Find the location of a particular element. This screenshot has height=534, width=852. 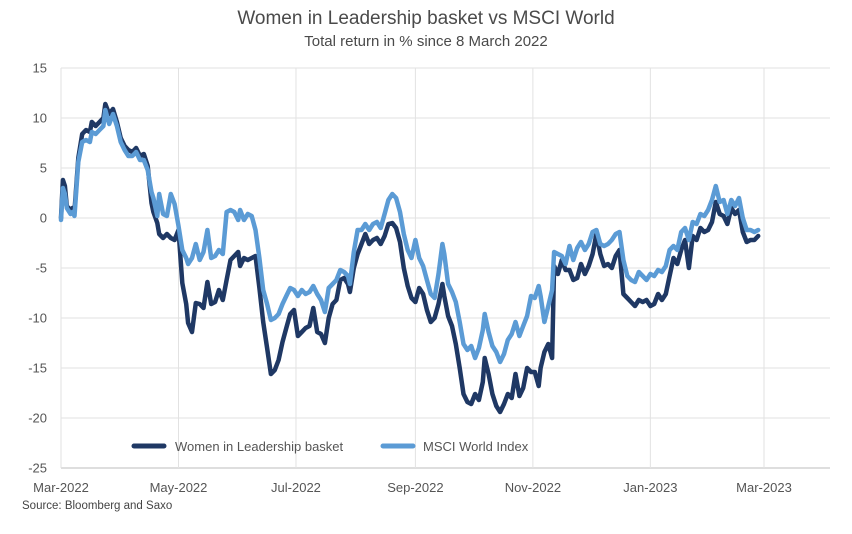

legend-label-msci-world: MSCI World Index is located at coordinates (476, 446).